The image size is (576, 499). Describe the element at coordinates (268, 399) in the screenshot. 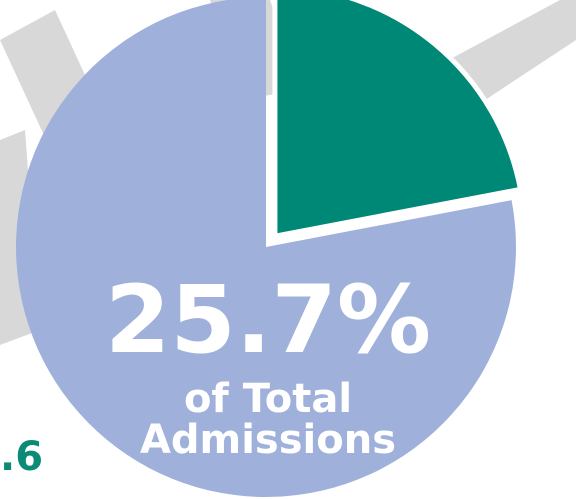

I see `center-subtitle-line1: of Total` at that location.